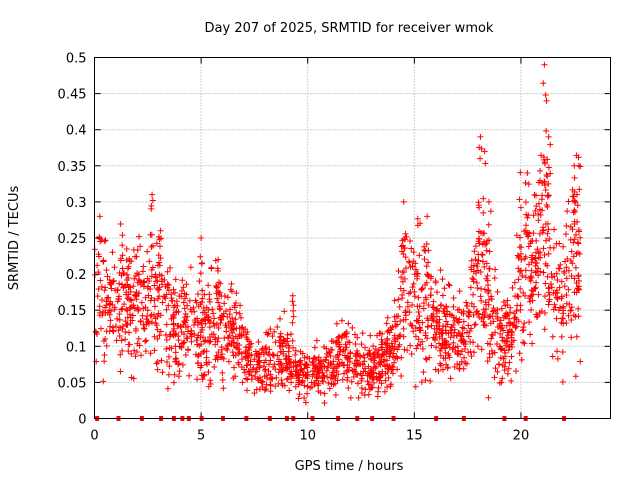  What do you see at coordinates (349, 466) in the screenshot?
I see `x-axis-label: GPS time / hours` at bounding box center [349, 466].